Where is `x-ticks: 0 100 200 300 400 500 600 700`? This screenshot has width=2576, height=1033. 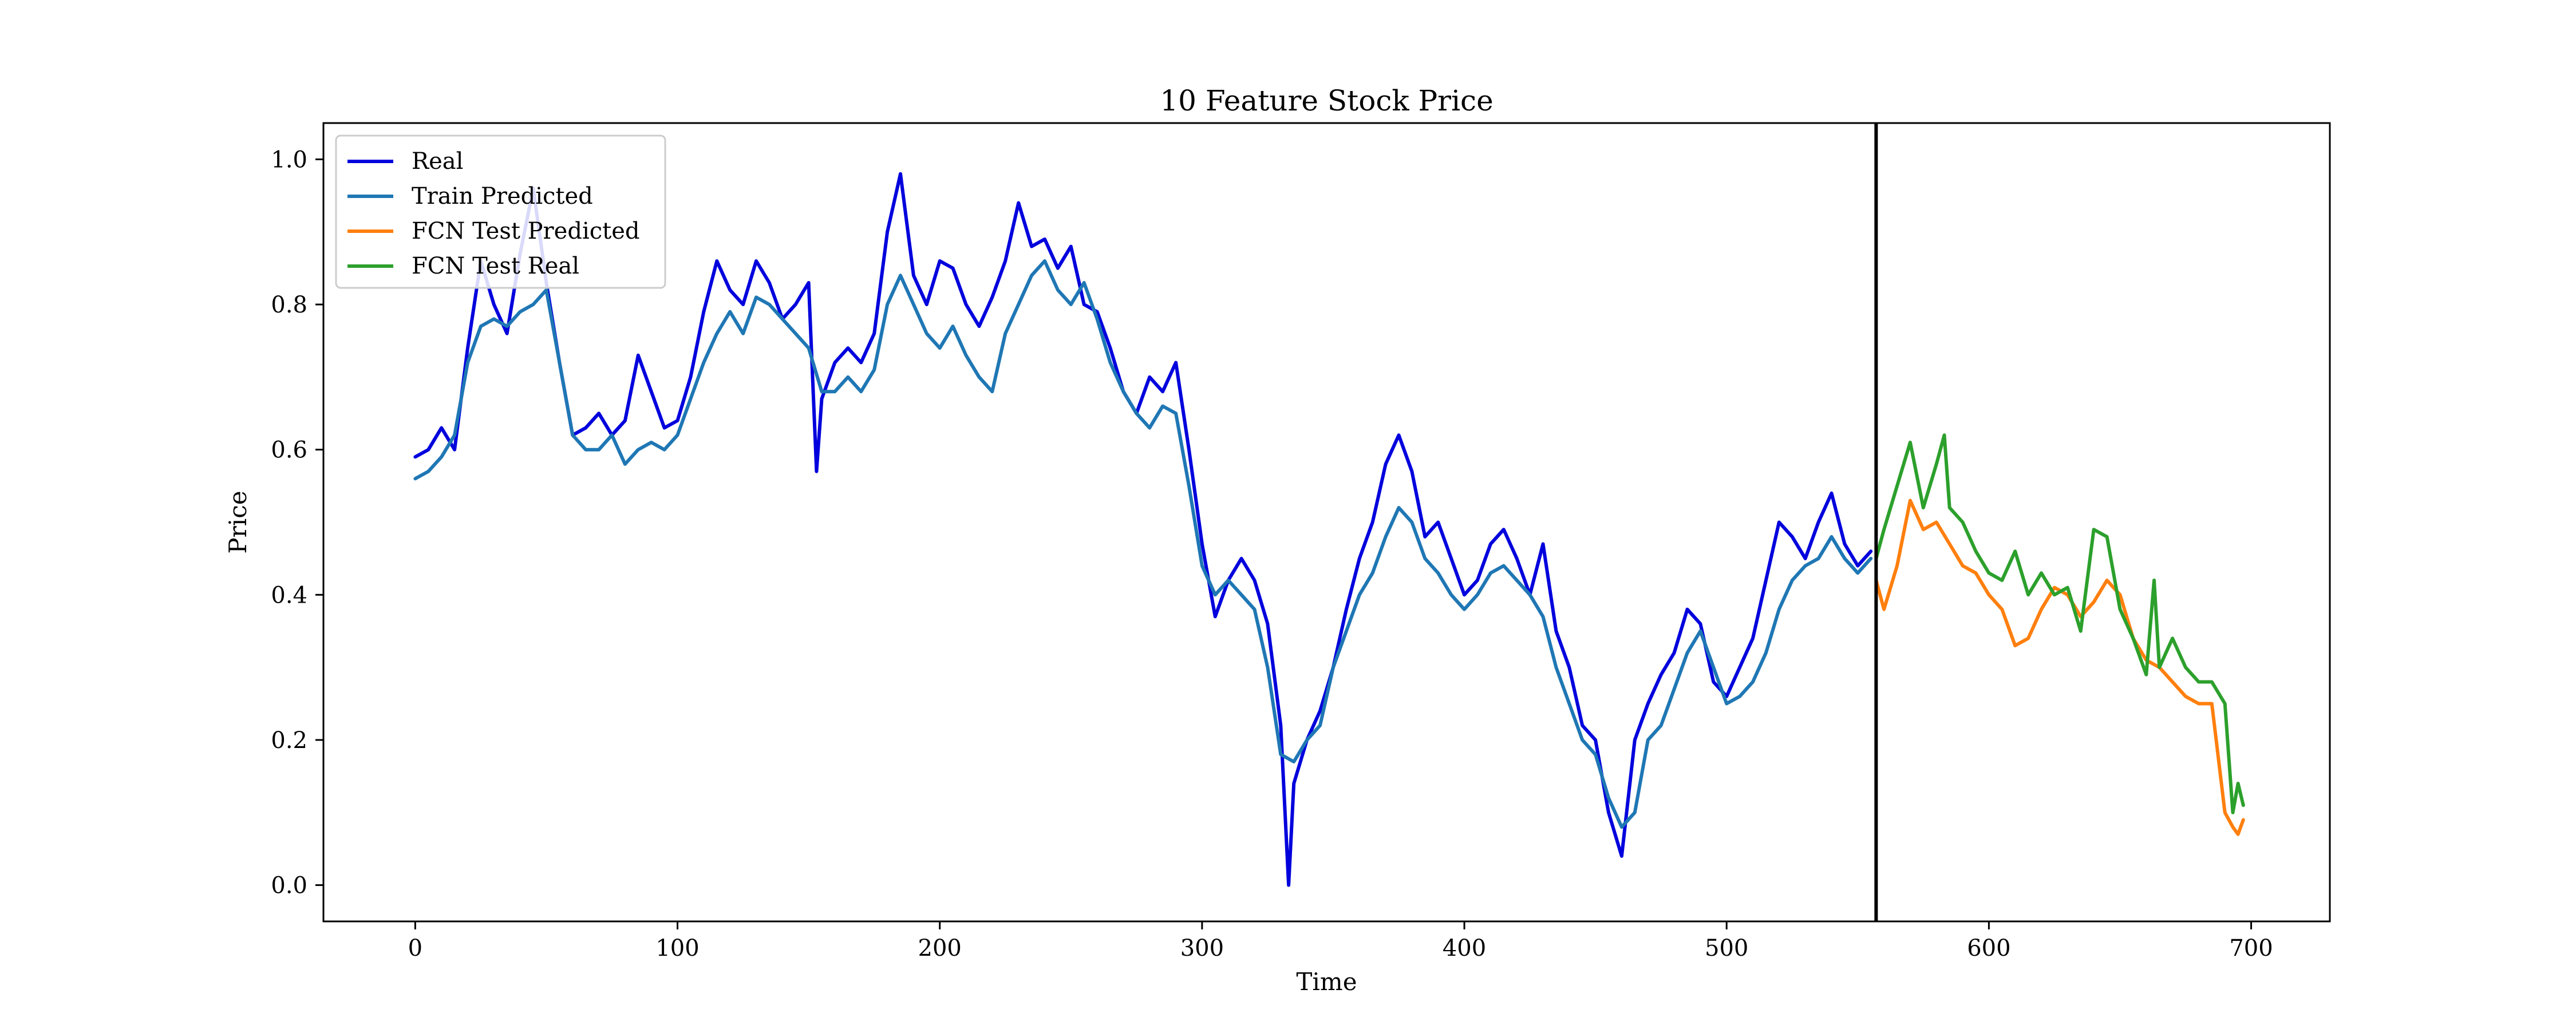
x-ticks: 0 100 200 300 400 500 600 700 is located at coordinates (1340, 941).